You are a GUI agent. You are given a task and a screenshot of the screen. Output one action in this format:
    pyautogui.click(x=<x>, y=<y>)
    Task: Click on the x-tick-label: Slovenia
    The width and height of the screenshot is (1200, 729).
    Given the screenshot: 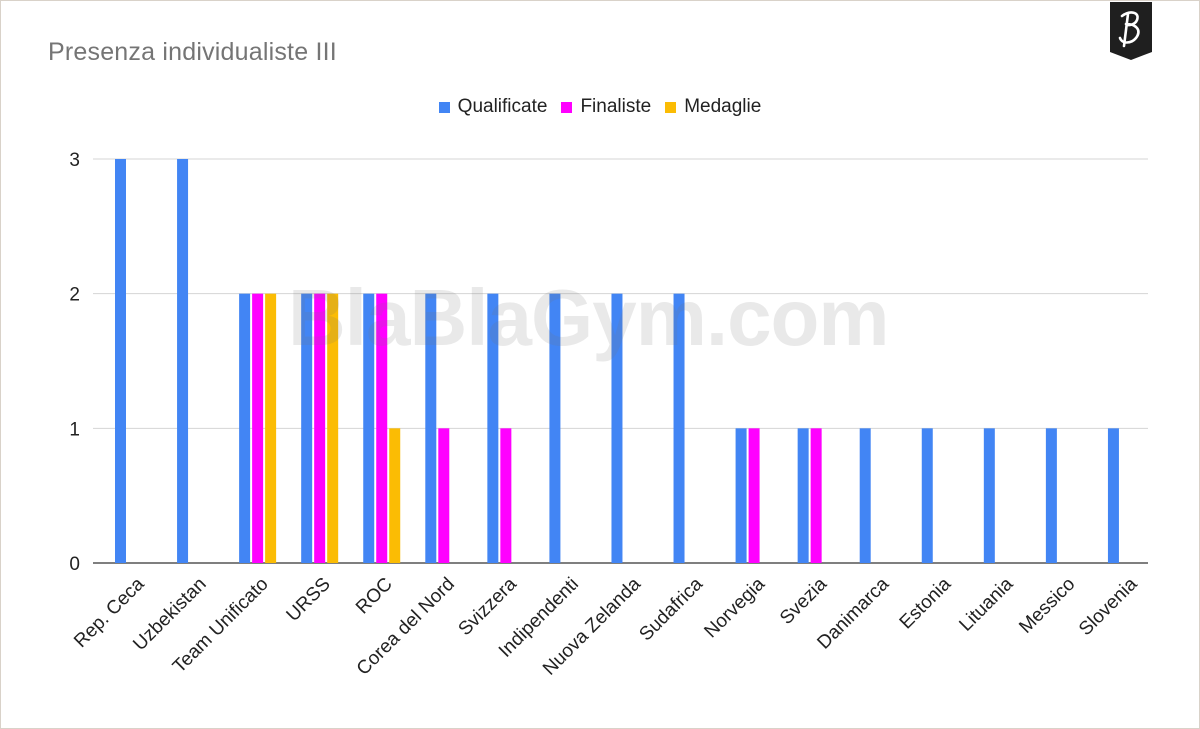 What is the action you would take?
    pyautogui.click(x=1108, y=606)
    